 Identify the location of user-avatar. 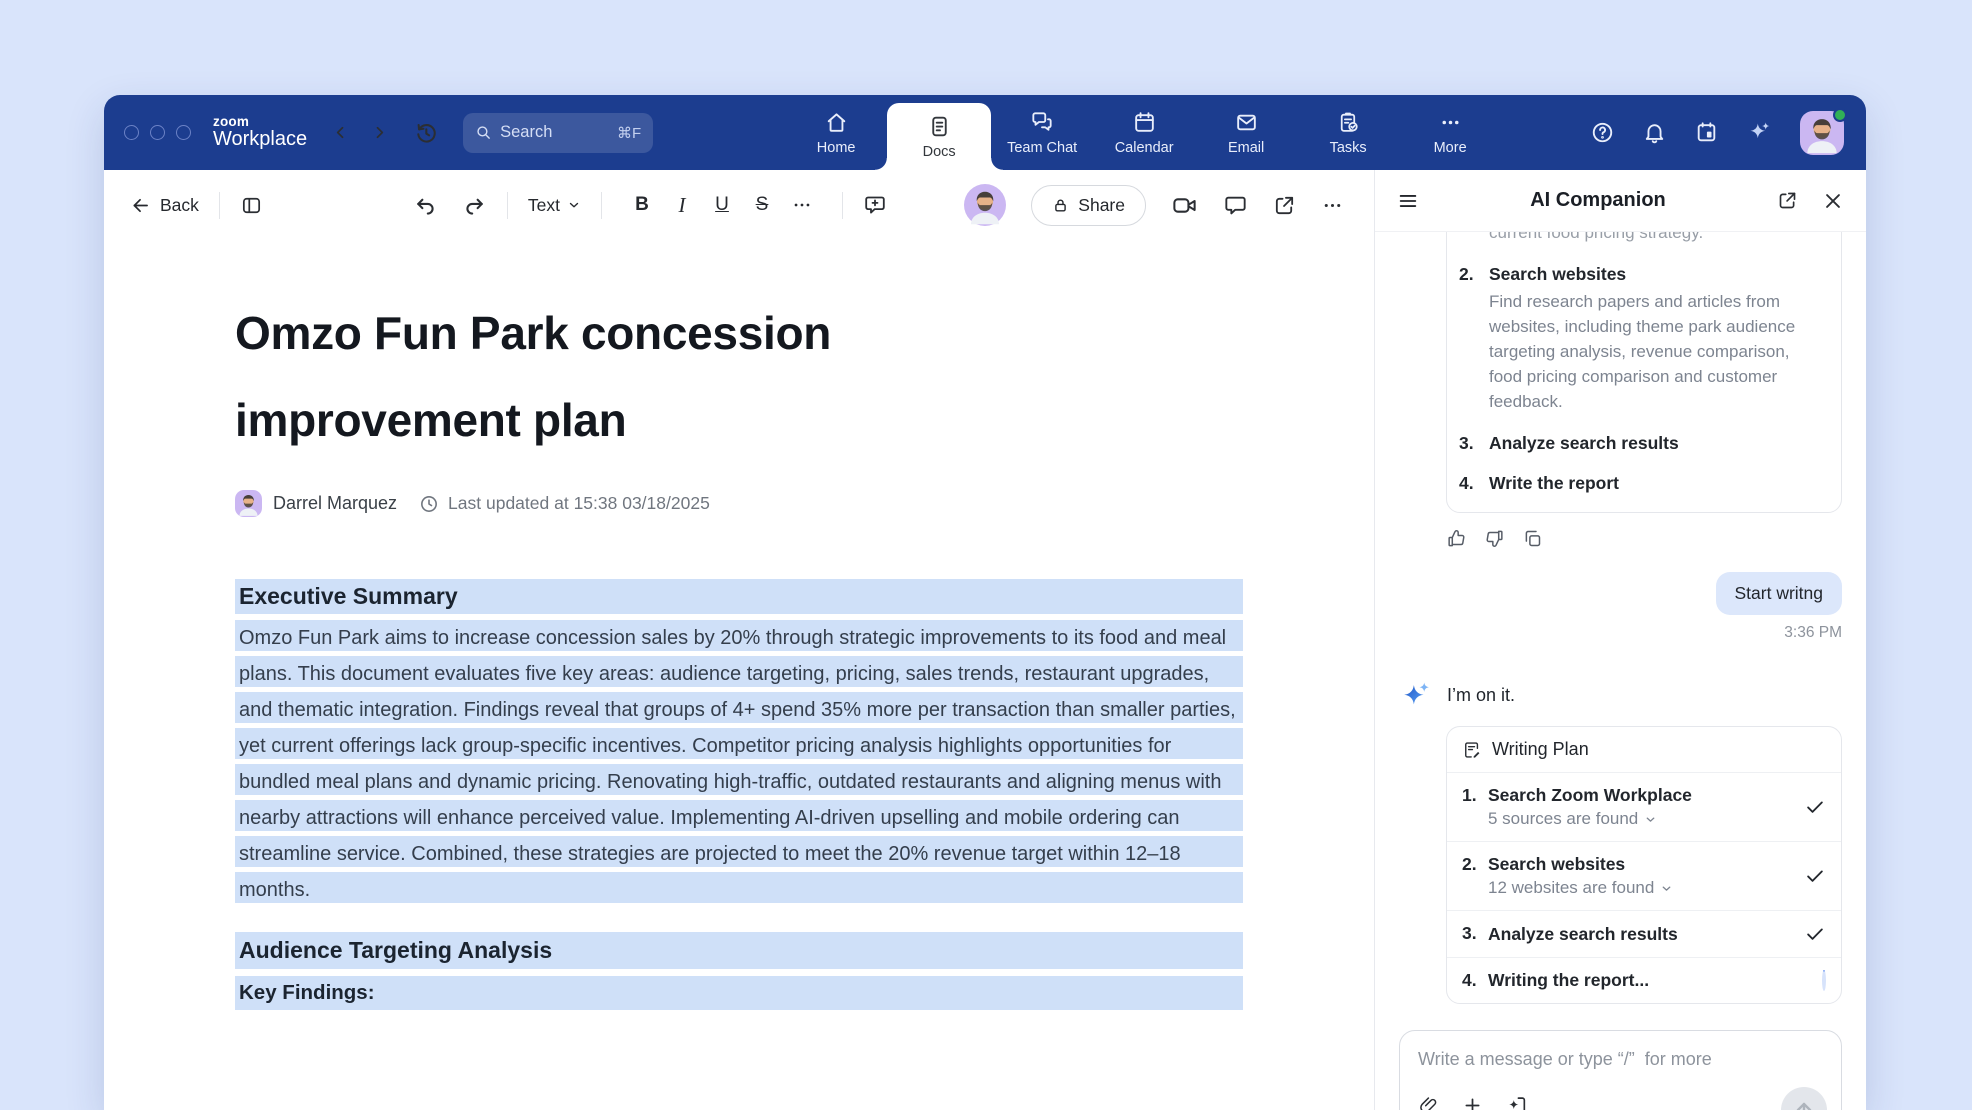
(1823, 131).